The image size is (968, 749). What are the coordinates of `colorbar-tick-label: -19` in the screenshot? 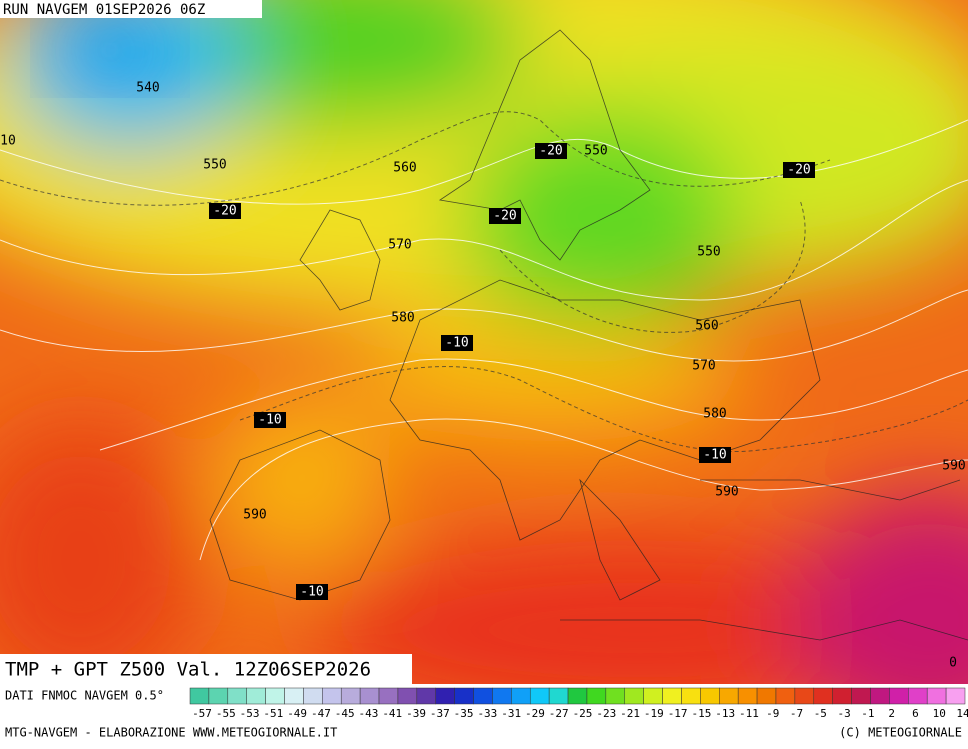 It's located at (654, 713).